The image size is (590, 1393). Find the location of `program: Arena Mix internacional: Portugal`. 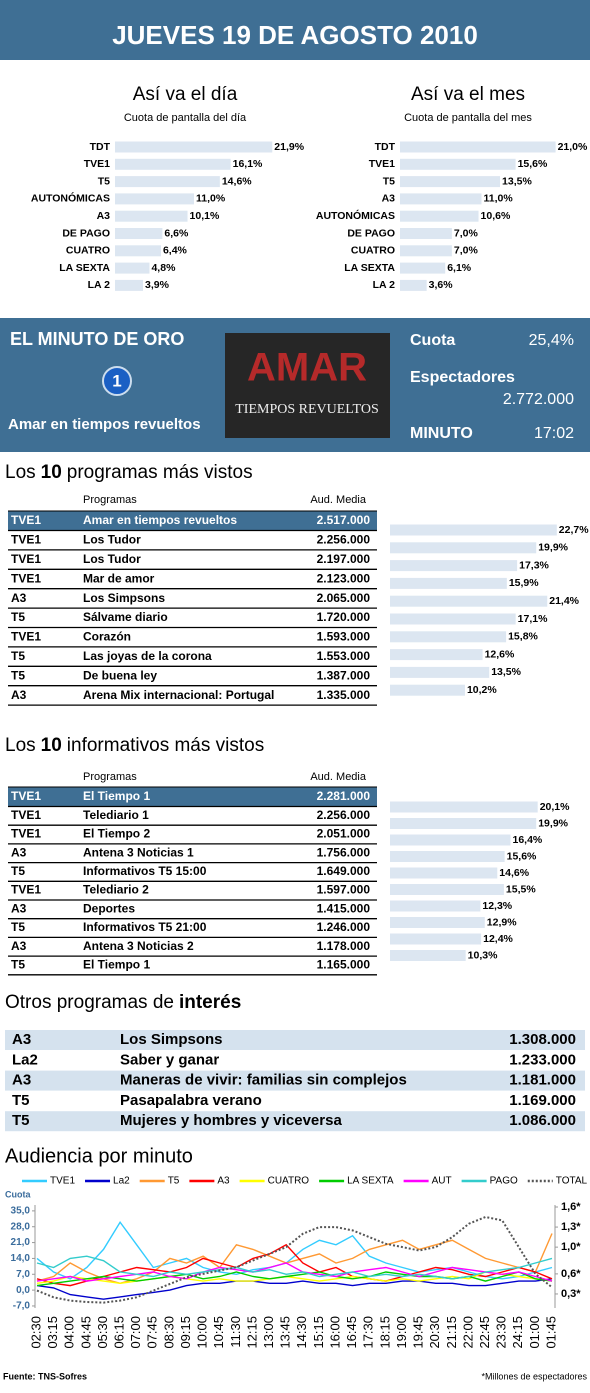

program: Arena Mix internacional: Portugal is located at coordinates (178, 695).